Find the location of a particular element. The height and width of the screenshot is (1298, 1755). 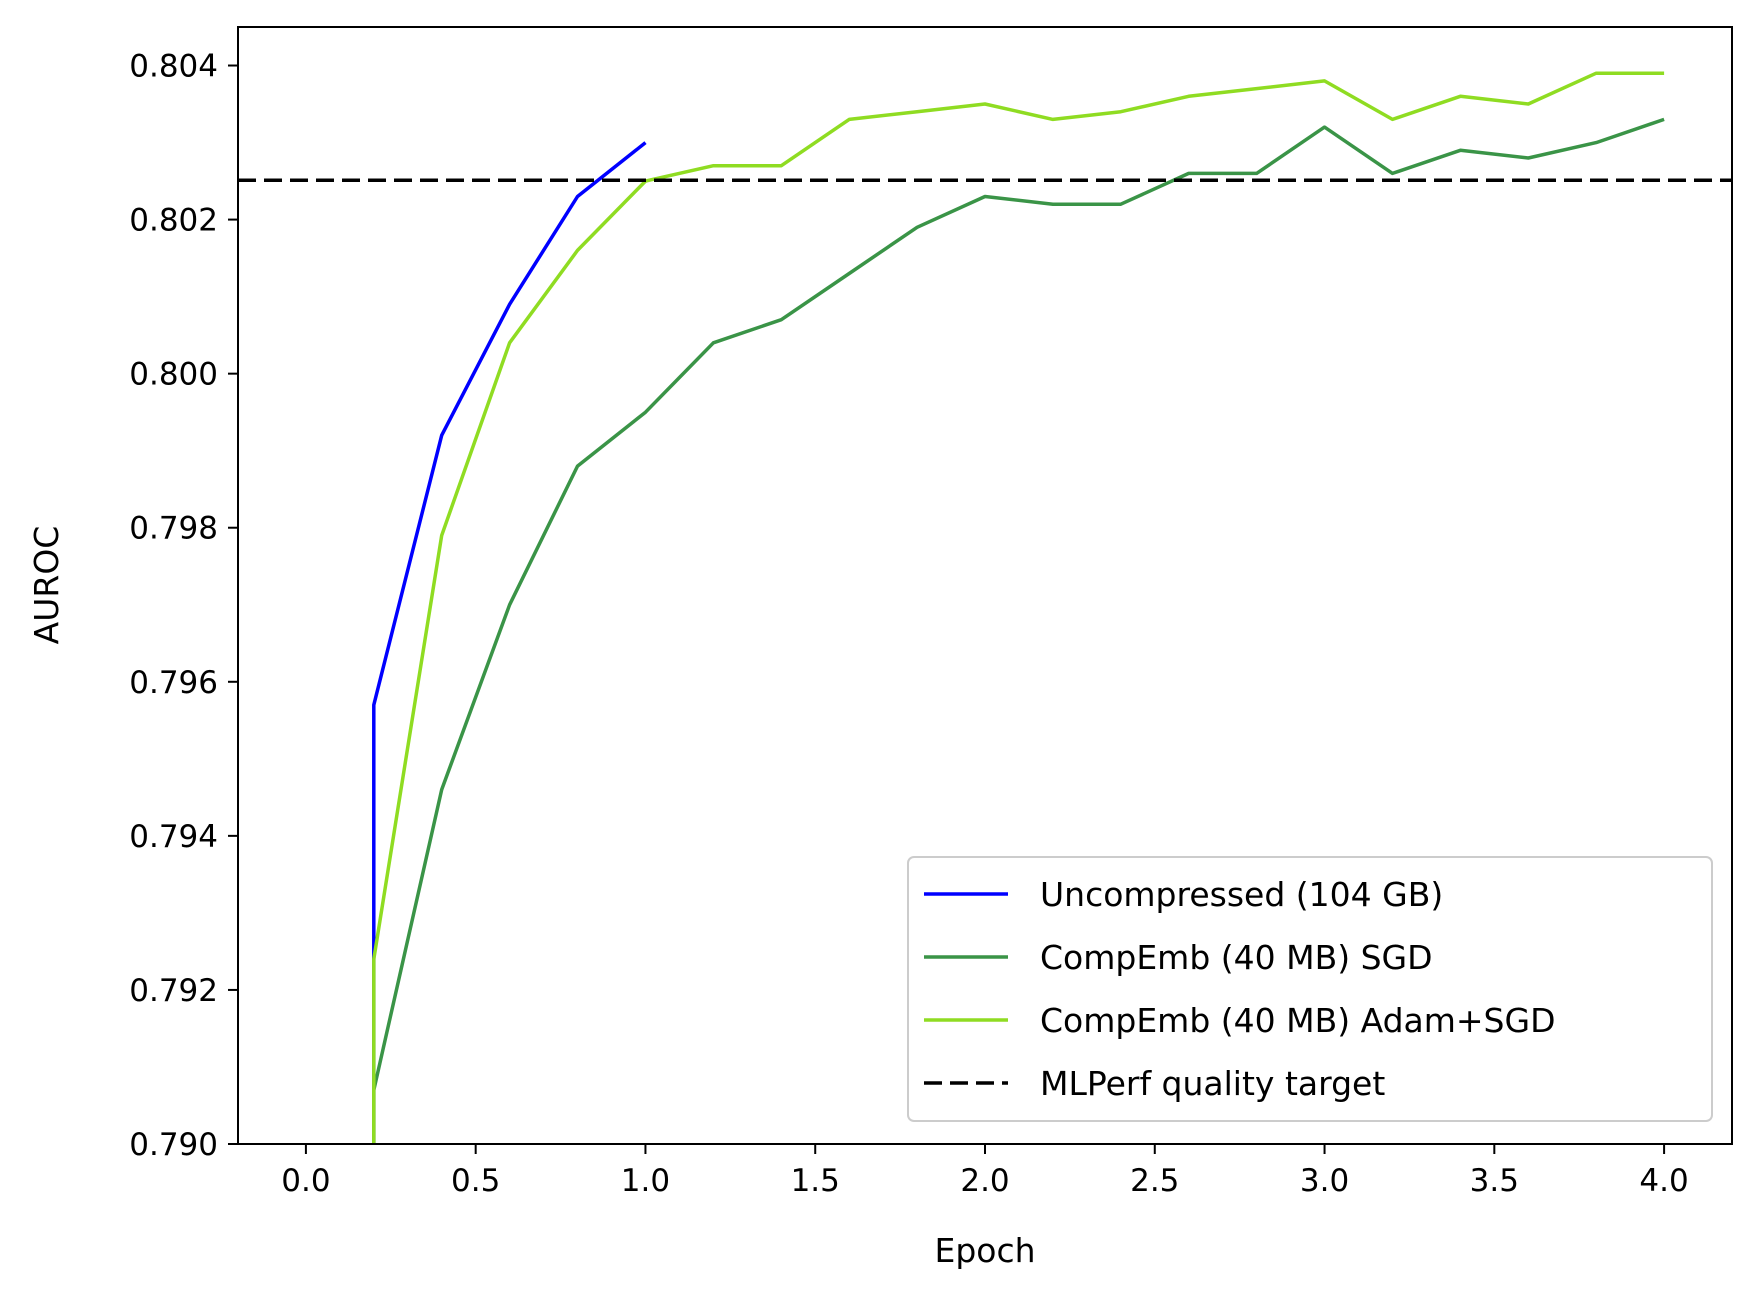

x-tick-label: 3.5 is located at coordinates (1494, 1181).